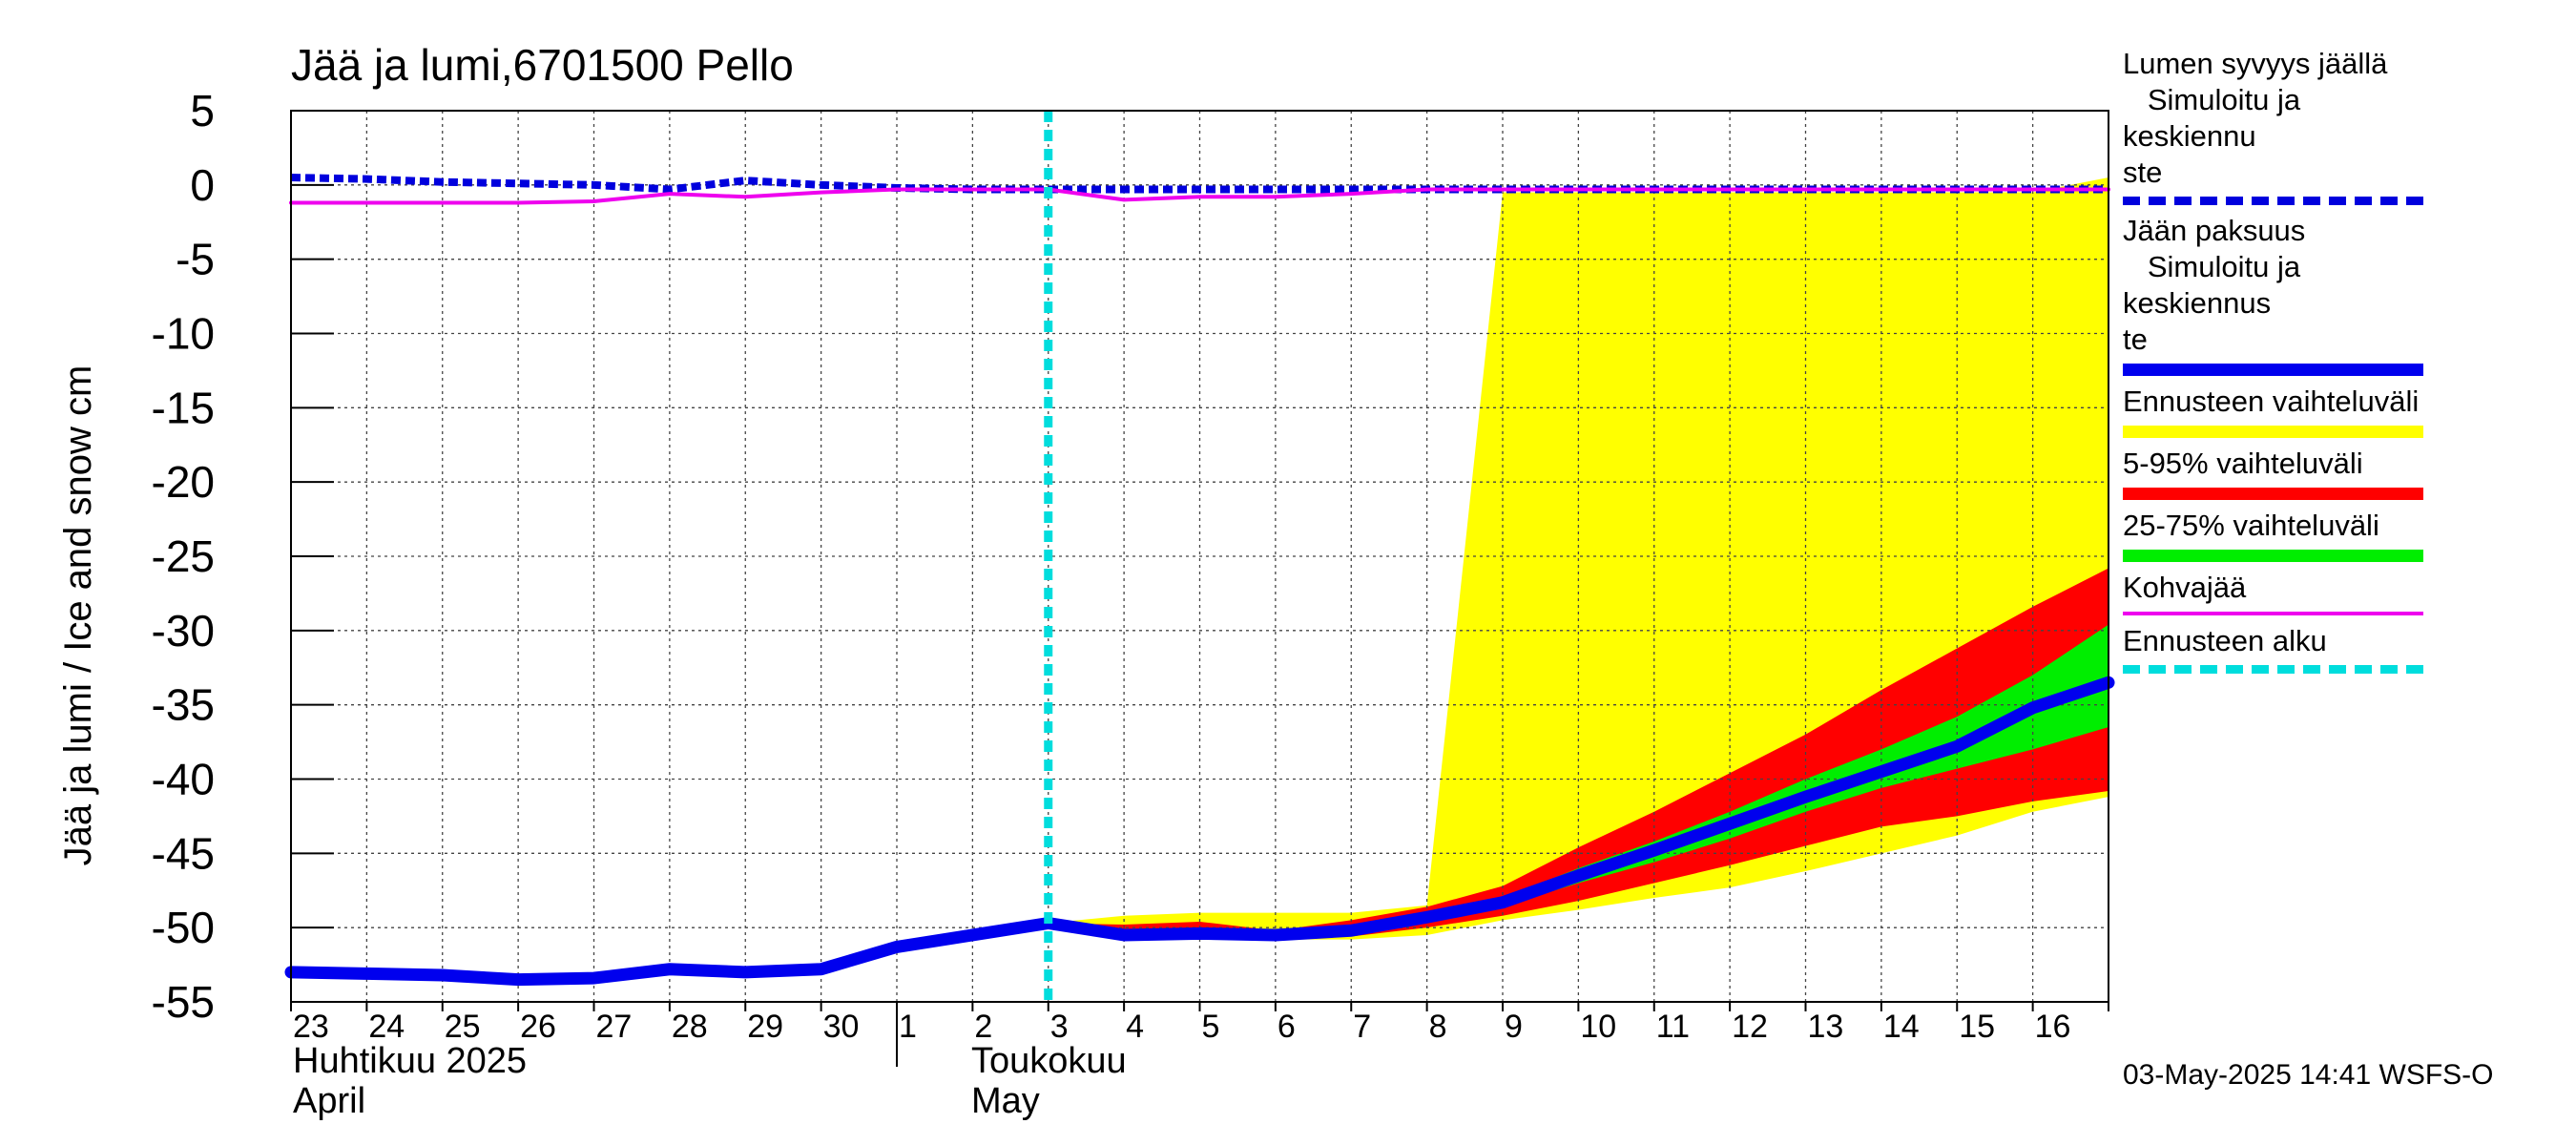 The height and width of the screenshot is (1145, 2576). What do you see at coordinates (183, 853) in the screenshot?
I see `y-tick-label: -45` at bounding box center [183, 853].